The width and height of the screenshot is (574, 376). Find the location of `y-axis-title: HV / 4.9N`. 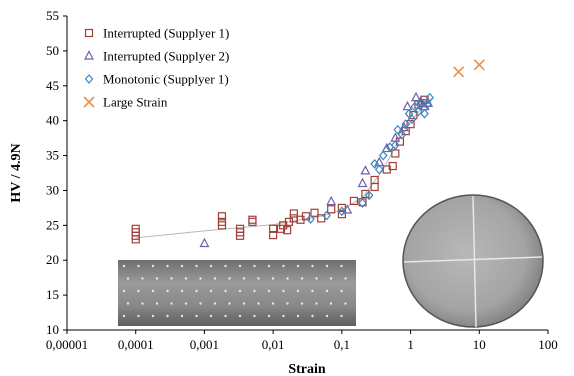

y-axis-title: HV / 4.9N is located at coordinates (16, 172).